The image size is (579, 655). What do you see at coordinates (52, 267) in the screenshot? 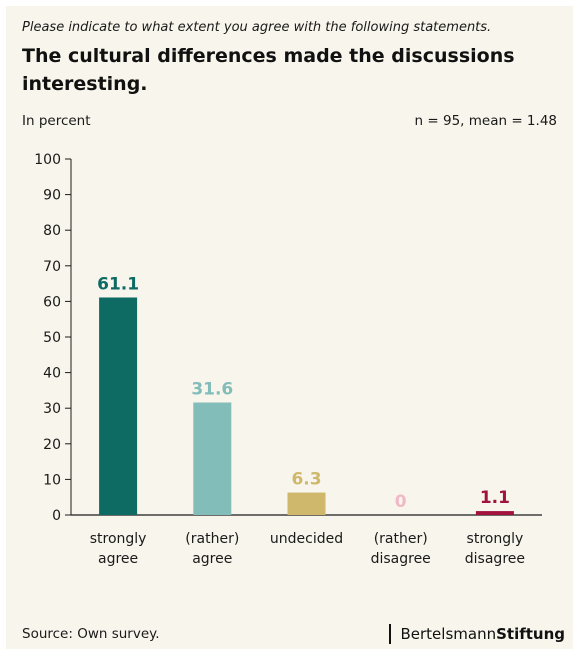
I see `y-tick-label: 70` at bounding box center [52, 267].